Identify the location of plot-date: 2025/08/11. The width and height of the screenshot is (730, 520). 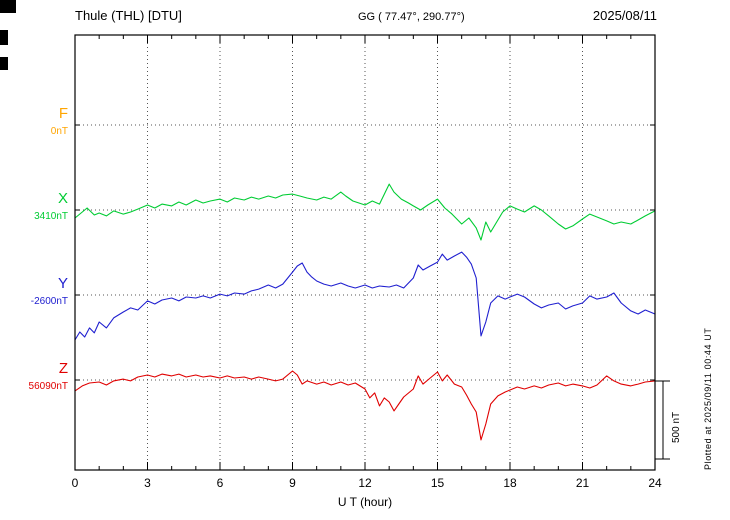
(624, 15).